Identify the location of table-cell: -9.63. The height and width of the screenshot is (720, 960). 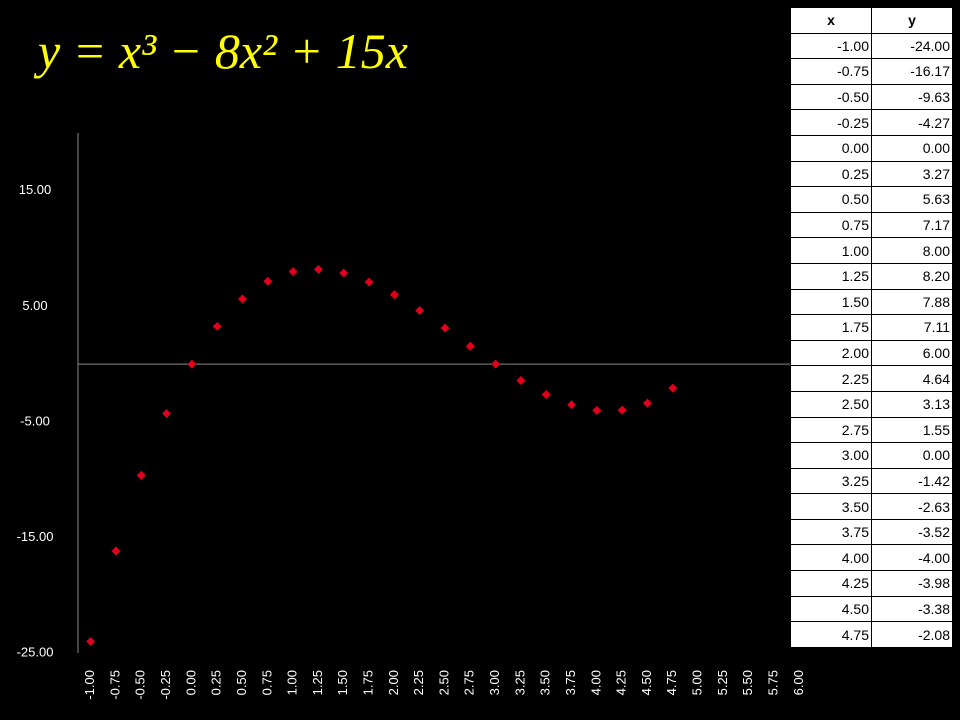
(912, 97).